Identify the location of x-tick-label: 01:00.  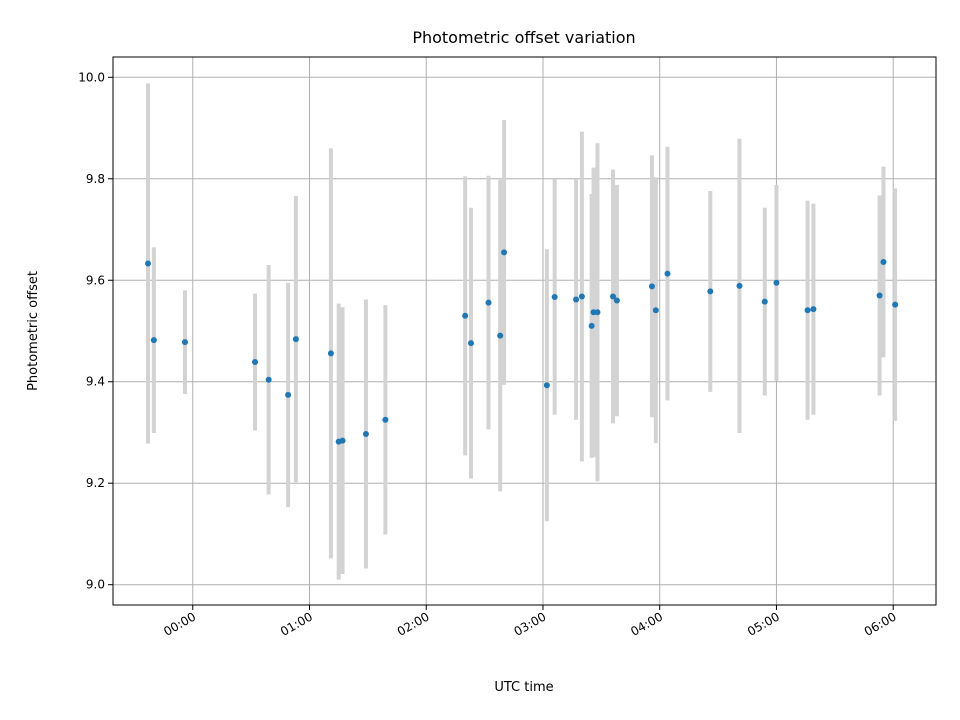
(296, 623).